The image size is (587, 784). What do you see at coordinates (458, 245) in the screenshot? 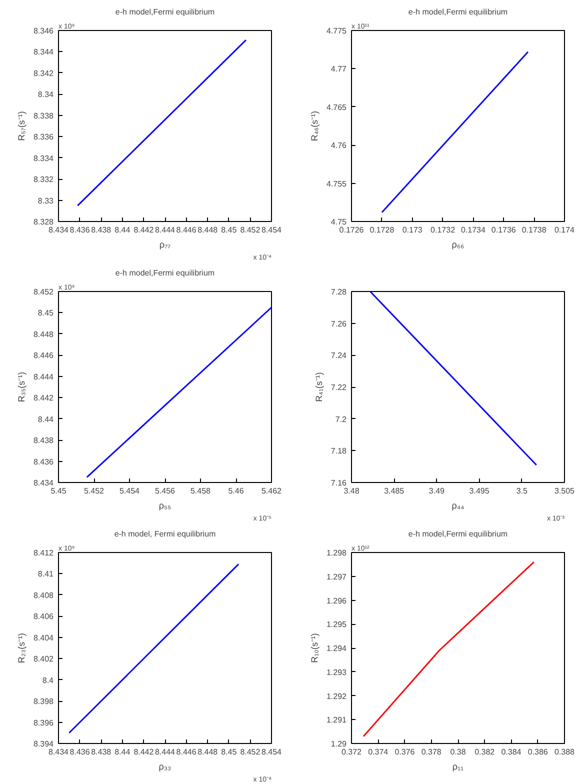
I see `x-axis-title: ρ₆₆` at bounding box center [458, 245].